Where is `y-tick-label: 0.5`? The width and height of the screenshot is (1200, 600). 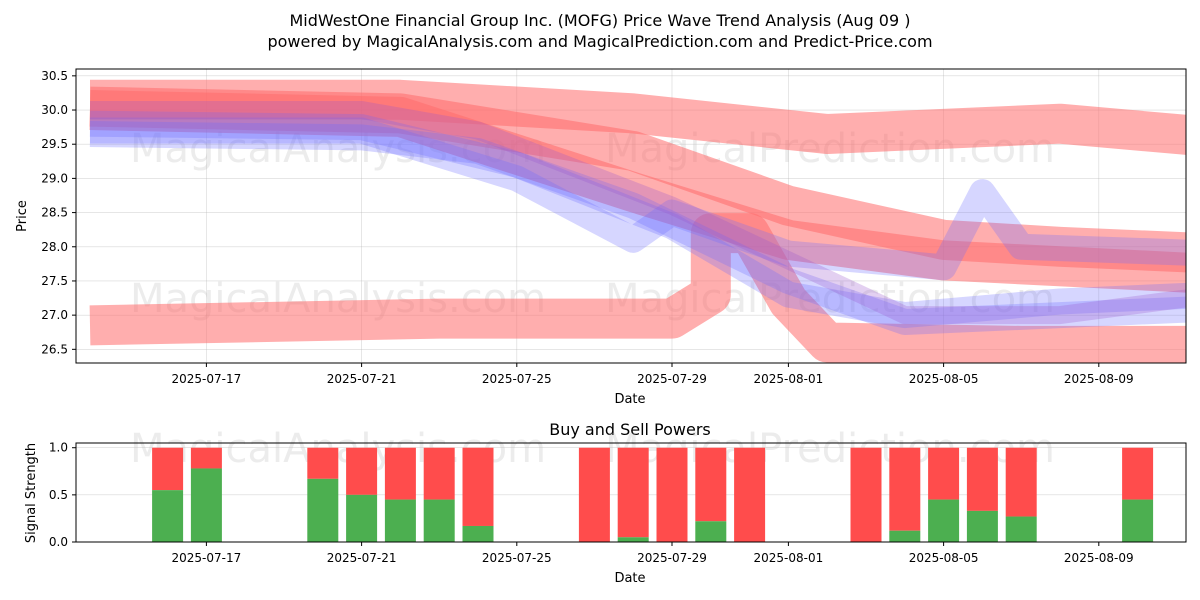 y-tick-label: 0.5 is located at coordinates (58, 495).